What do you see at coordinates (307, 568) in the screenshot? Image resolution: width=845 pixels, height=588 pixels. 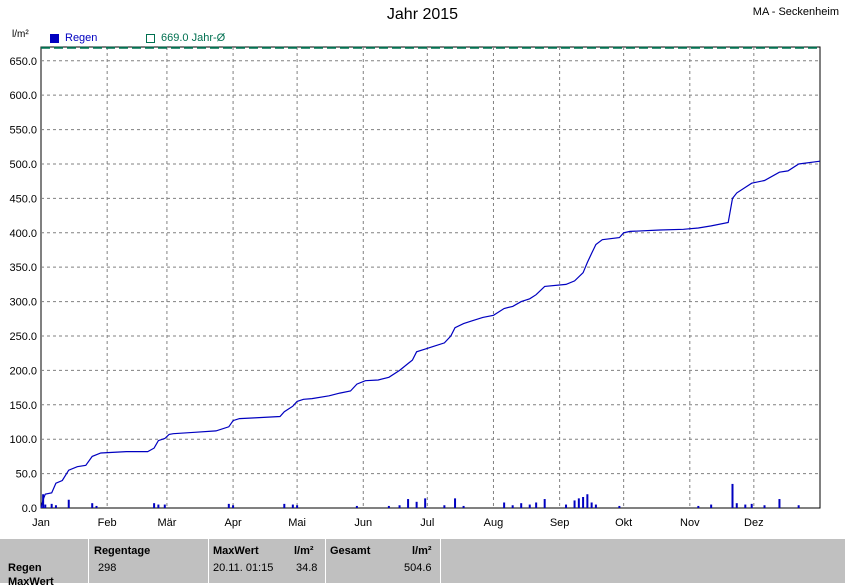 I see `value-max: 34.8` at bounding box center [307, 568].